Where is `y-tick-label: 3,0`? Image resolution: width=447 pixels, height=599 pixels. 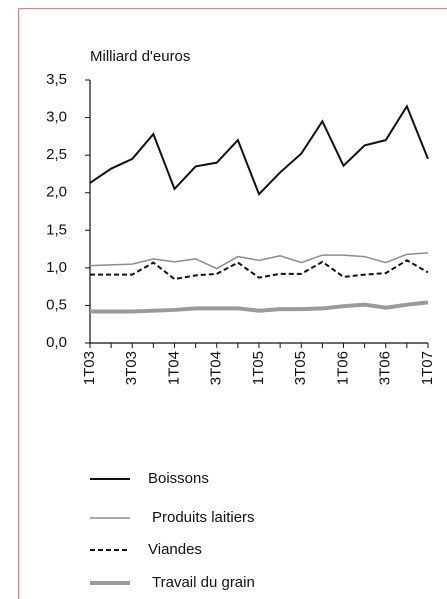
y-tick-label: 3,0 is located at coordinates (56, 117).